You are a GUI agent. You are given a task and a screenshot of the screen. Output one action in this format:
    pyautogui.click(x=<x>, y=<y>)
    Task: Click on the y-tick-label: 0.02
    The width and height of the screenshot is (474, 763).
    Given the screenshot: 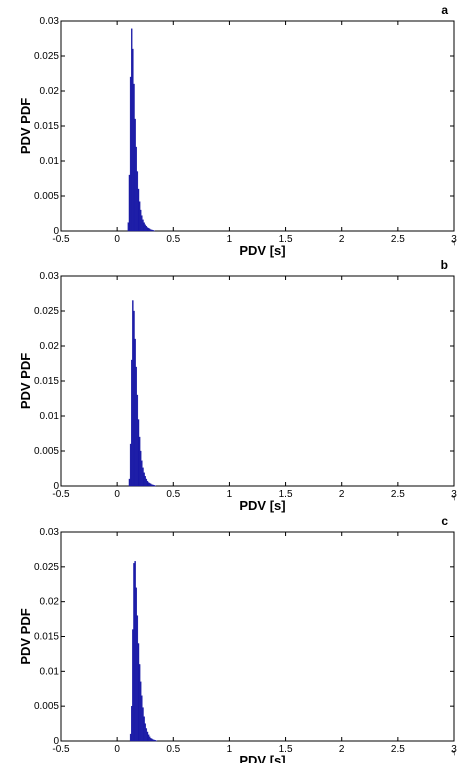 What is the action you would take?
    pyautogui.click(x=50, y=91)
    